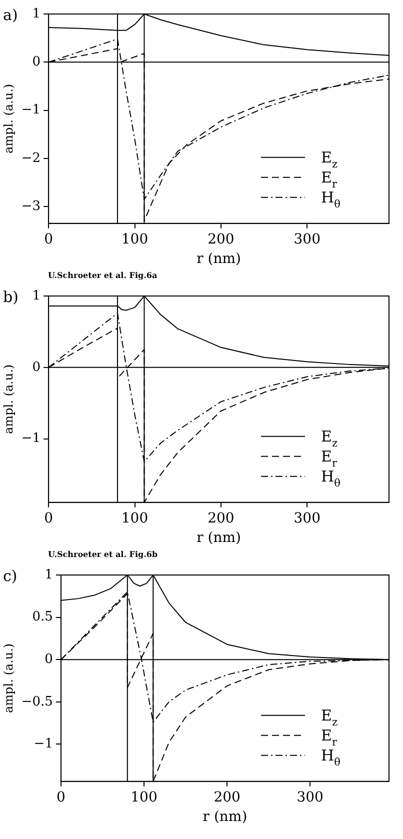  I want to click on x-tick-label: 0, so click(61, 797).